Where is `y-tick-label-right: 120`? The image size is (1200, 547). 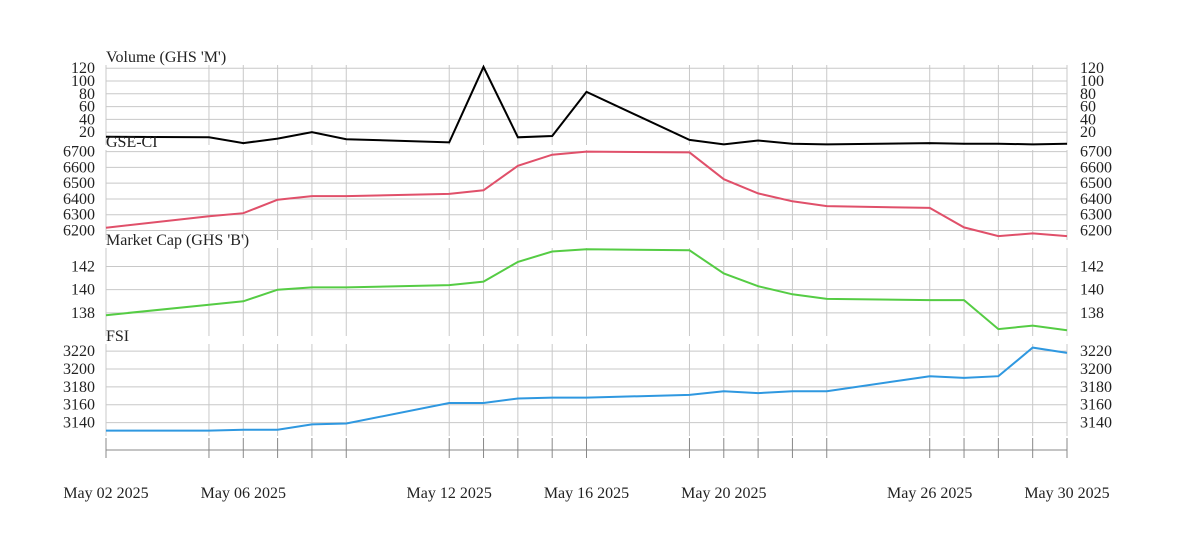
y-tick-label-right: 120 is located at coordinates (1092, 68).